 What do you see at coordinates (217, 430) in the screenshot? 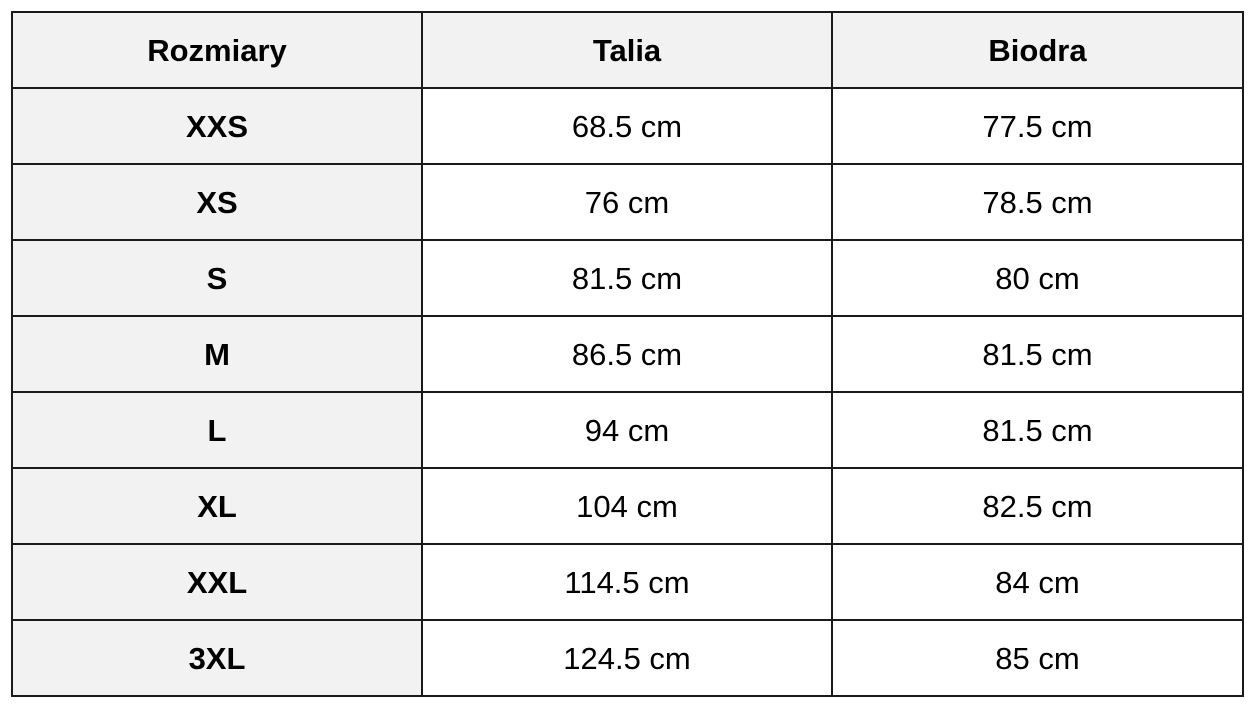
I see `size-cell: L` at bounding box center [217, 430].